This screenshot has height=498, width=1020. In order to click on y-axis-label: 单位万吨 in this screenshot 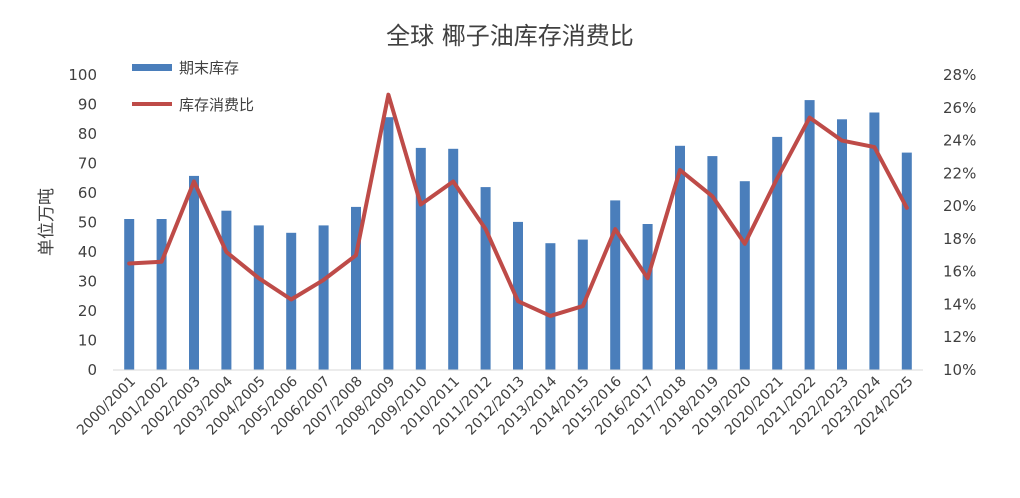, I will do `click(47, 222)`.